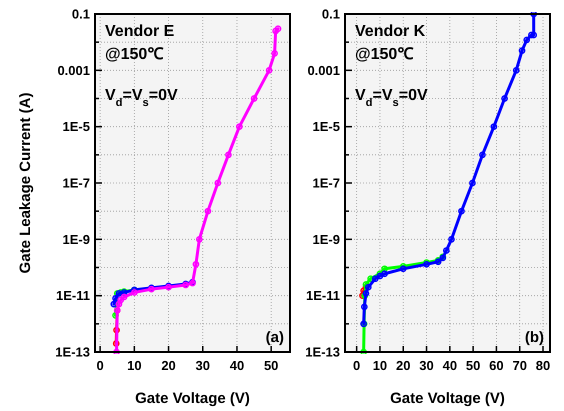 This screenshot has width=564, height=411. What do you see at coordinates (496, 365) in the screenshot?
I see `x-tick-label: 60` at bounding box center [496, 365].